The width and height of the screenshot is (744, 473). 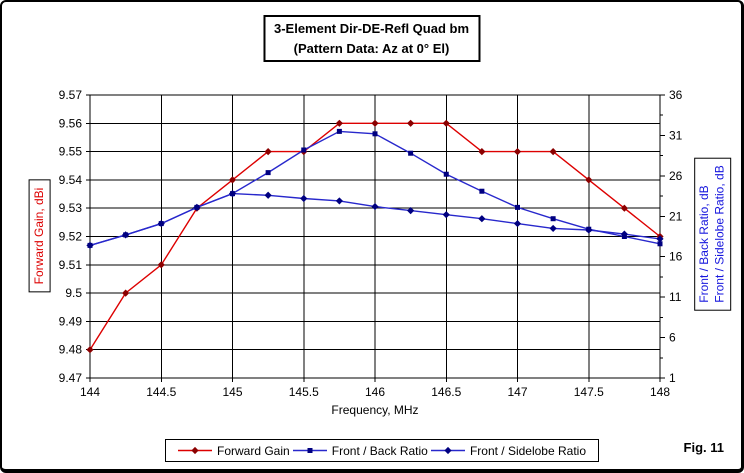 What do you see at coordinates (719, 234) in the screenshot?
I see `right-axis-title-line2: Front / Sidelobe Ratio, dB` at bounding box center [719, 234].